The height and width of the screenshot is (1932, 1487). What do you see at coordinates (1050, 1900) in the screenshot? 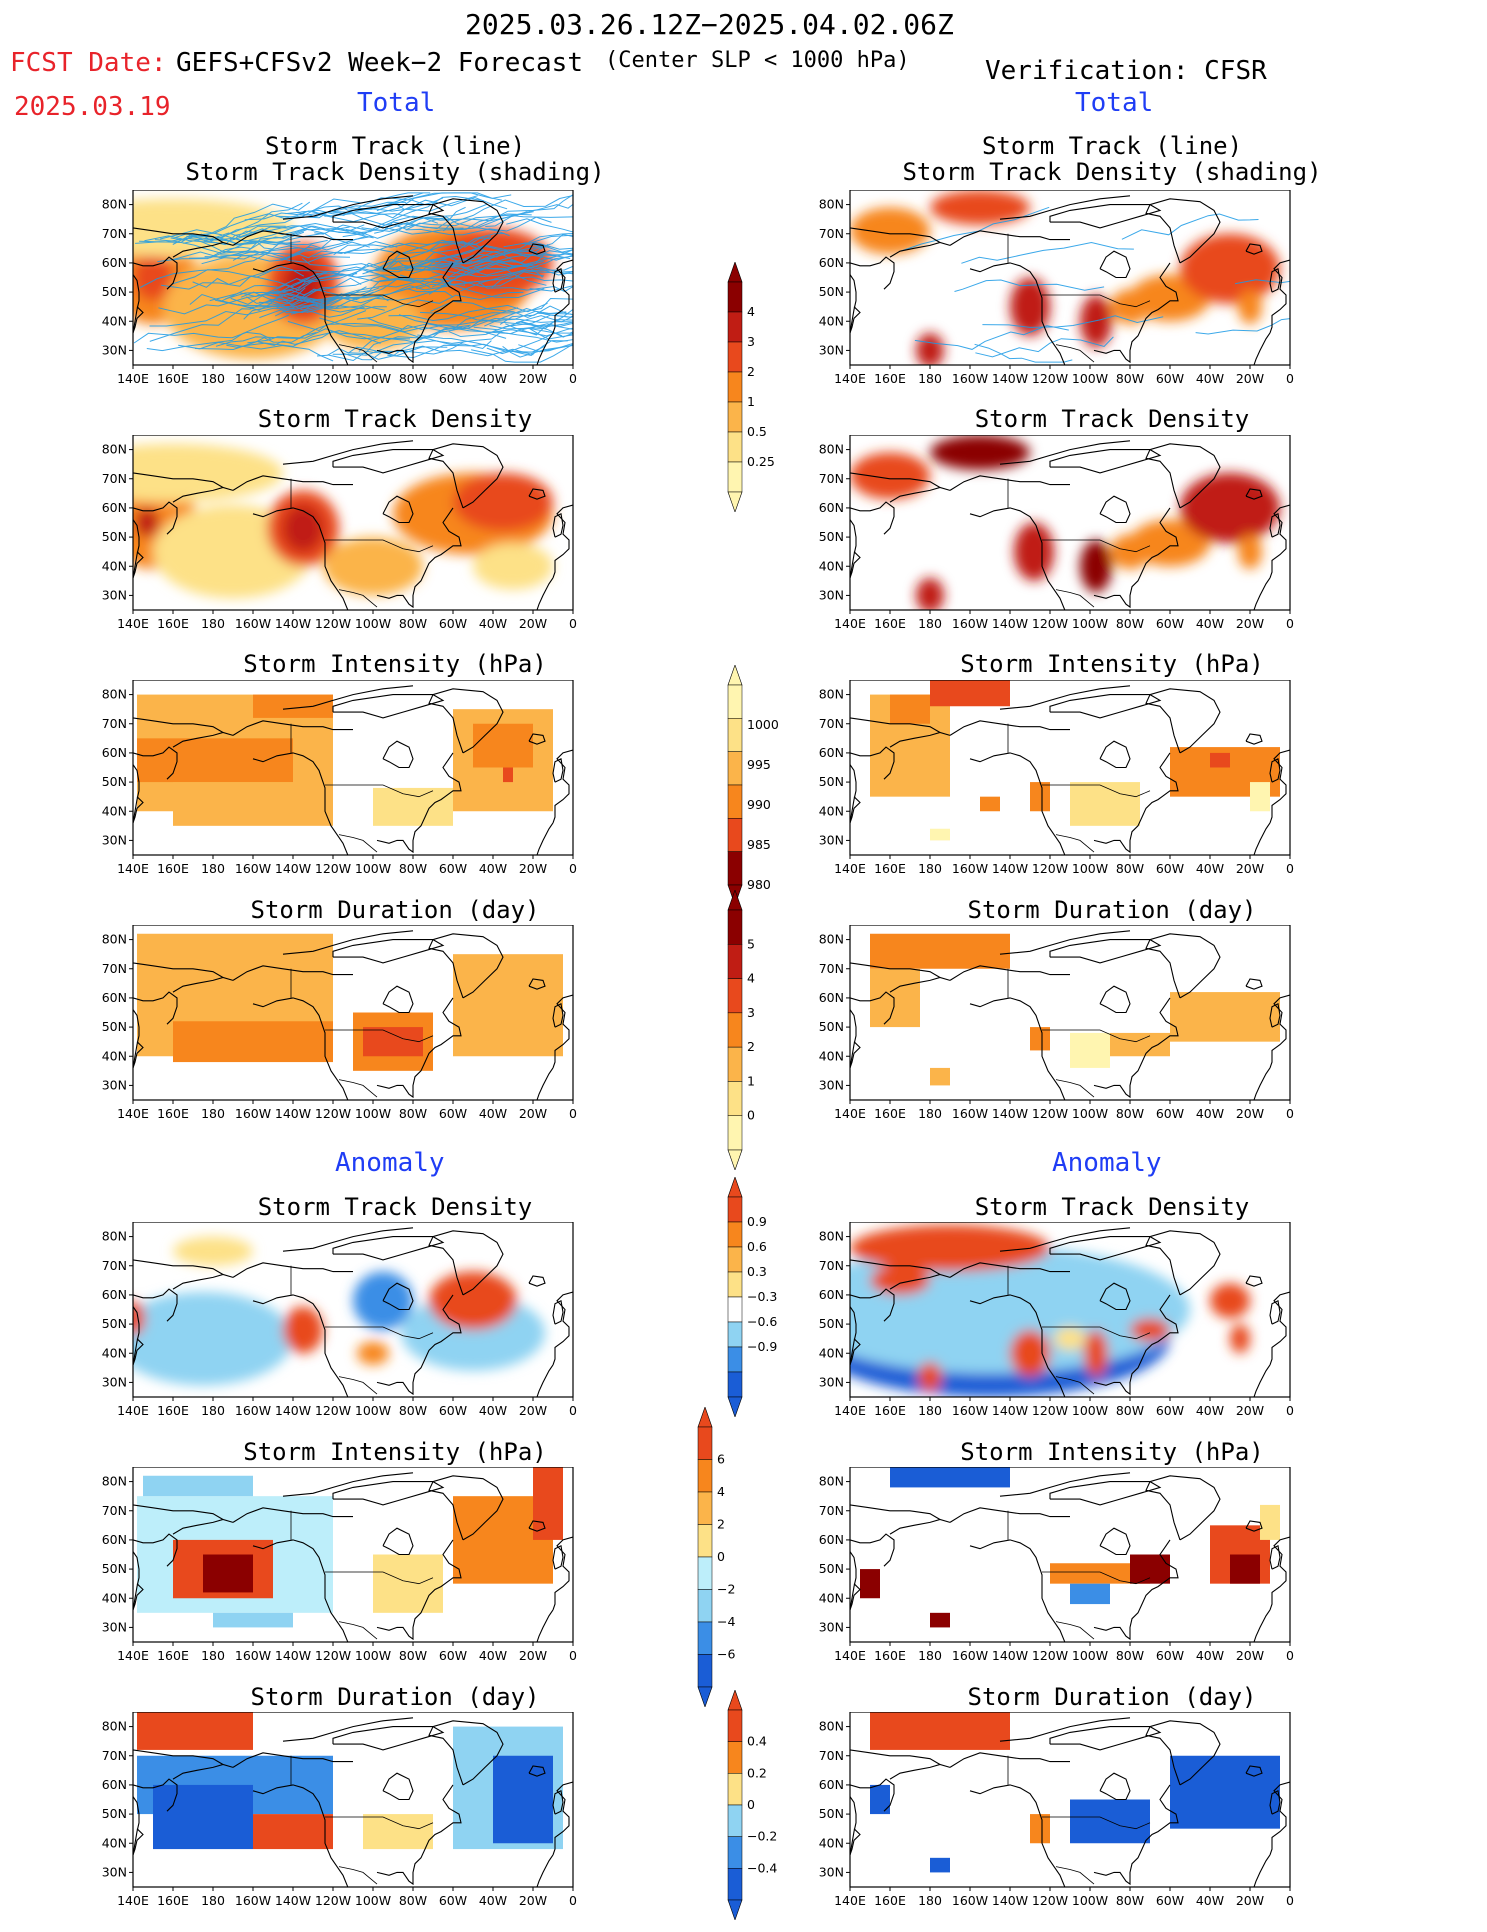
I see `lon-tick-label: 120W` at bounding box center [1050, 1900].